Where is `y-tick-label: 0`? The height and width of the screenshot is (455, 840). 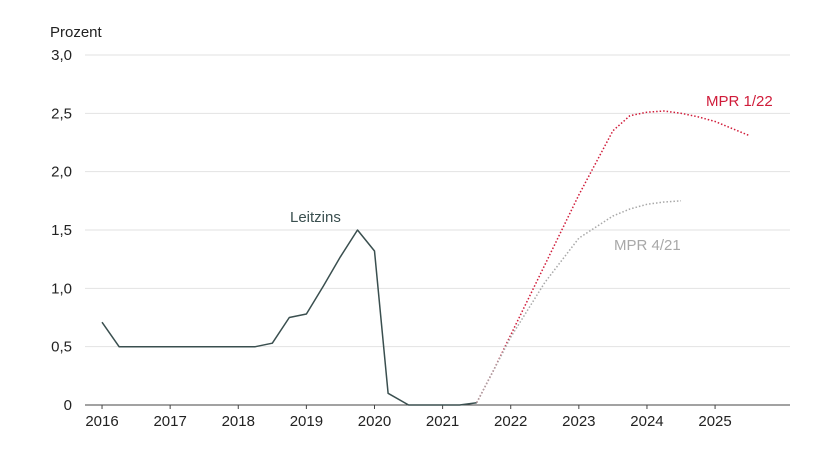 y-tick-label: 0 is located at coordinates (68, 405).